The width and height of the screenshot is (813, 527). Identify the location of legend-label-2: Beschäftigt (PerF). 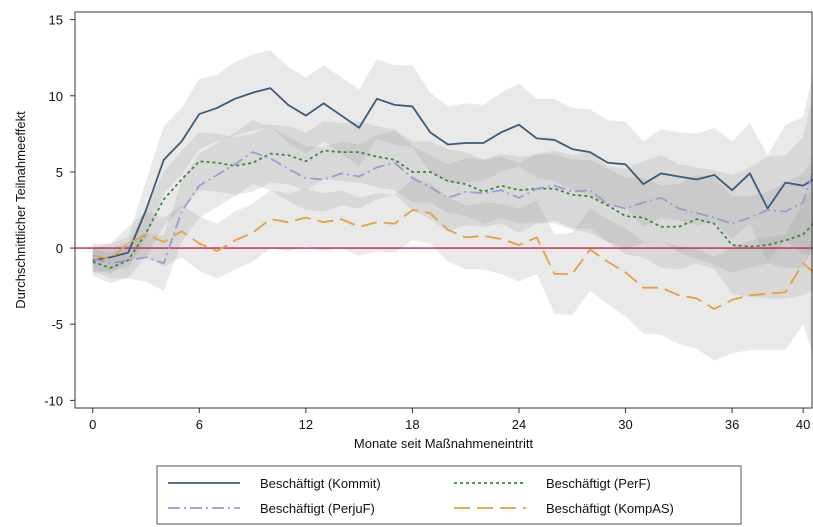
(598, 483).